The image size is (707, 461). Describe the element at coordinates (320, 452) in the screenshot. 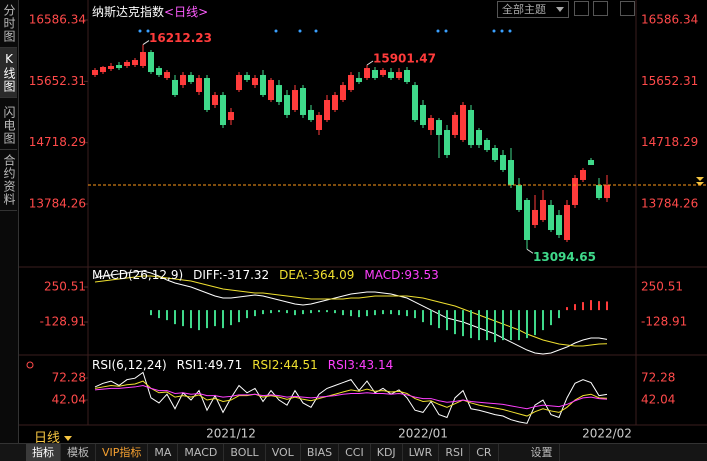

I see `toolbar-tab: BIAS` at that location.